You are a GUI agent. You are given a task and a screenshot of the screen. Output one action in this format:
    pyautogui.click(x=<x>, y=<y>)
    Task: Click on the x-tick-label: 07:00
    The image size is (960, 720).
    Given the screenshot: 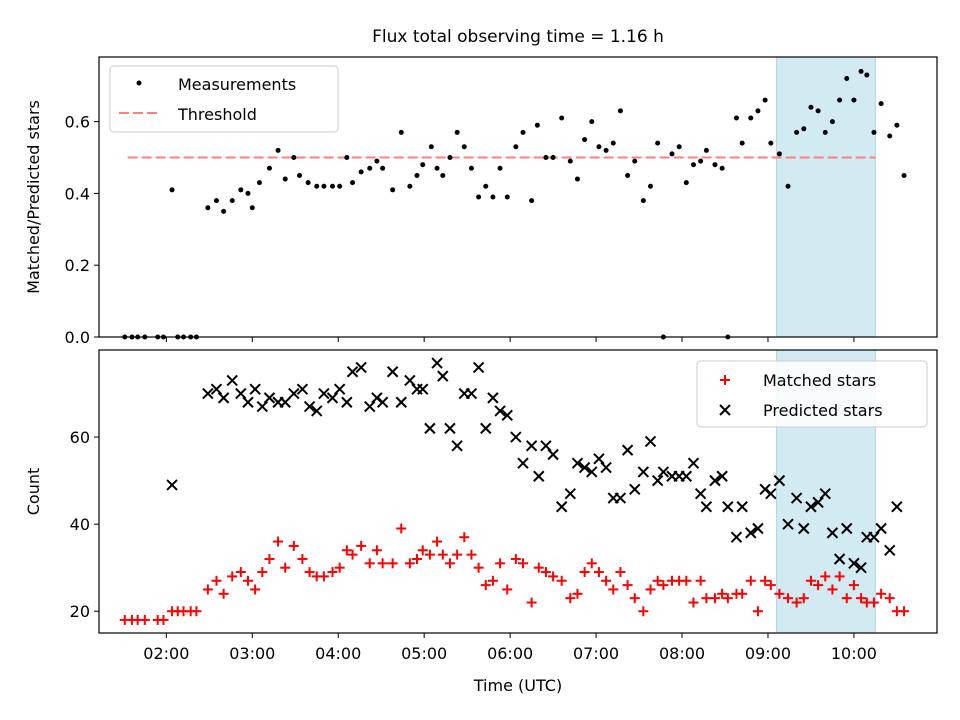 What is the action you would take?
    pyautogui.click(x=596, y=653)
    